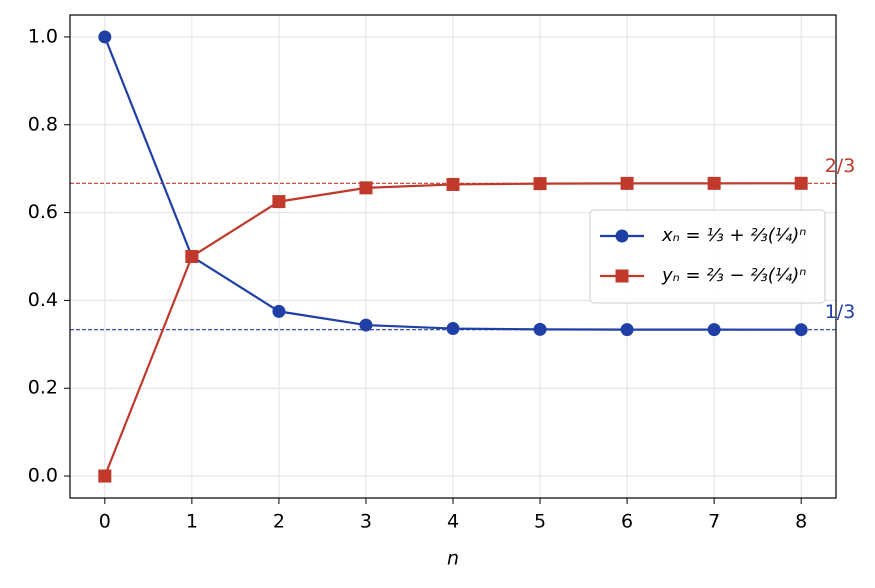 The height and width of the screenshot is (588, 875). What do you see at coordinates (840, 166) in the screenshot?
I see `reference-label: 2/3` at bounding box center [840, 166].